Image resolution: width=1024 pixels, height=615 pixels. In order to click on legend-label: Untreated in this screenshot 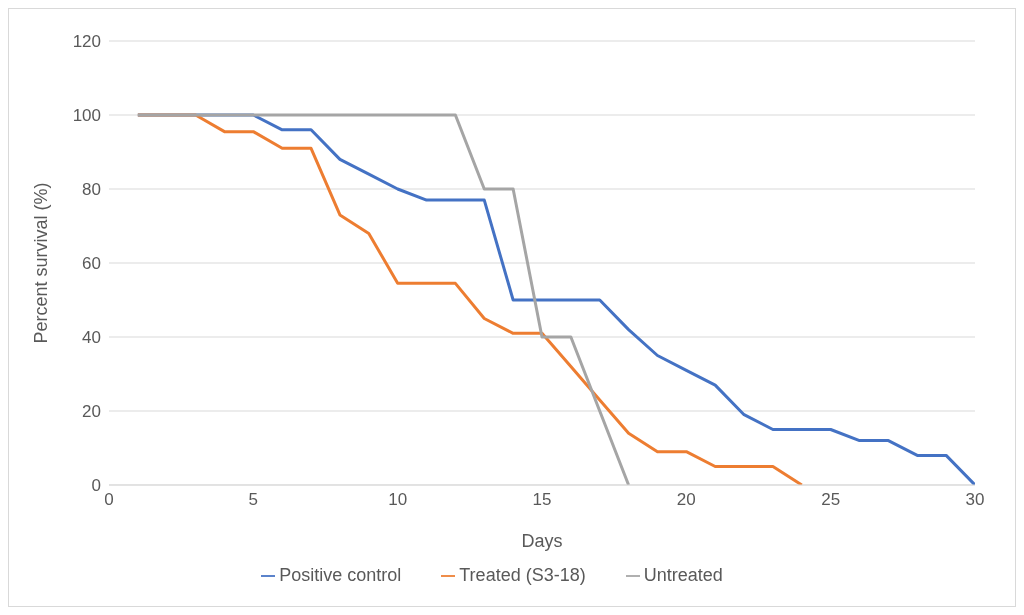, I will do `click(683, 575)`.